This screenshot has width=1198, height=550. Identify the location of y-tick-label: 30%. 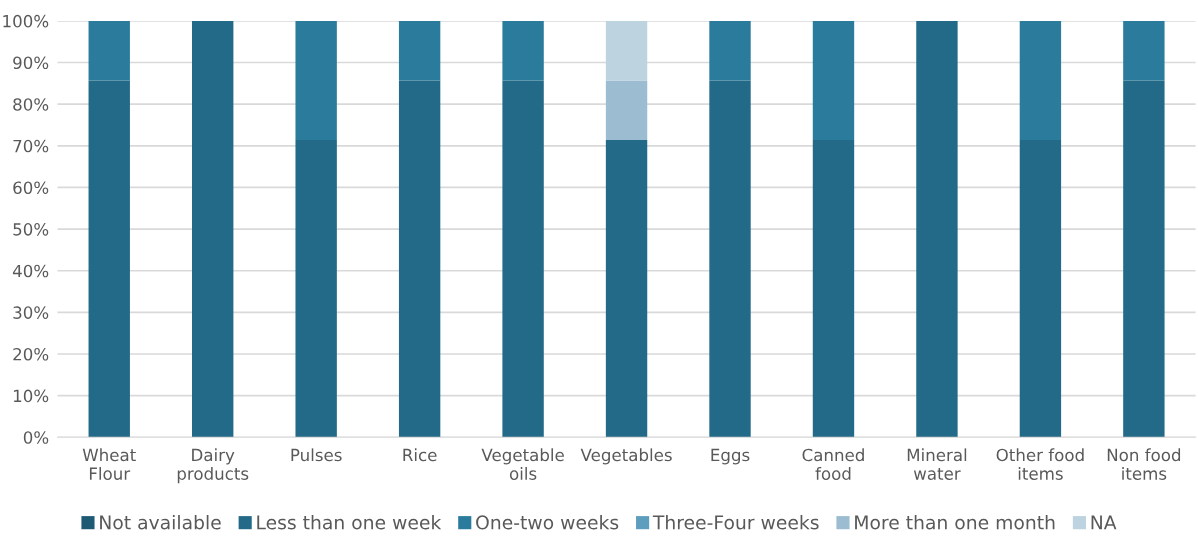
(31, 312).